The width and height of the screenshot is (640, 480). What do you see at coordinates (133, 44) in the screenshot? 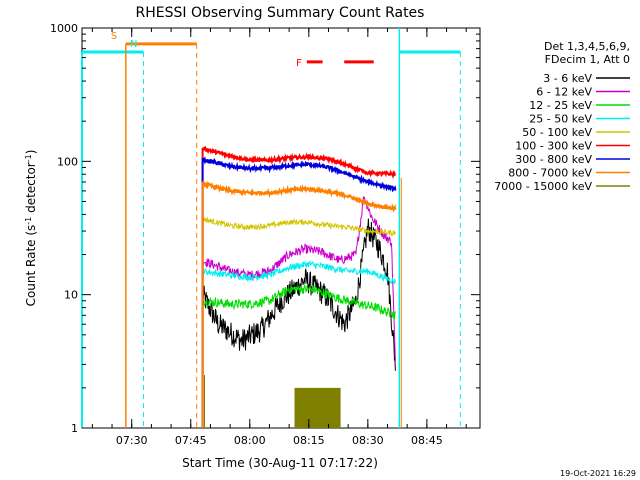
I see `status-label-n: N` at bounding box center [133, 44].